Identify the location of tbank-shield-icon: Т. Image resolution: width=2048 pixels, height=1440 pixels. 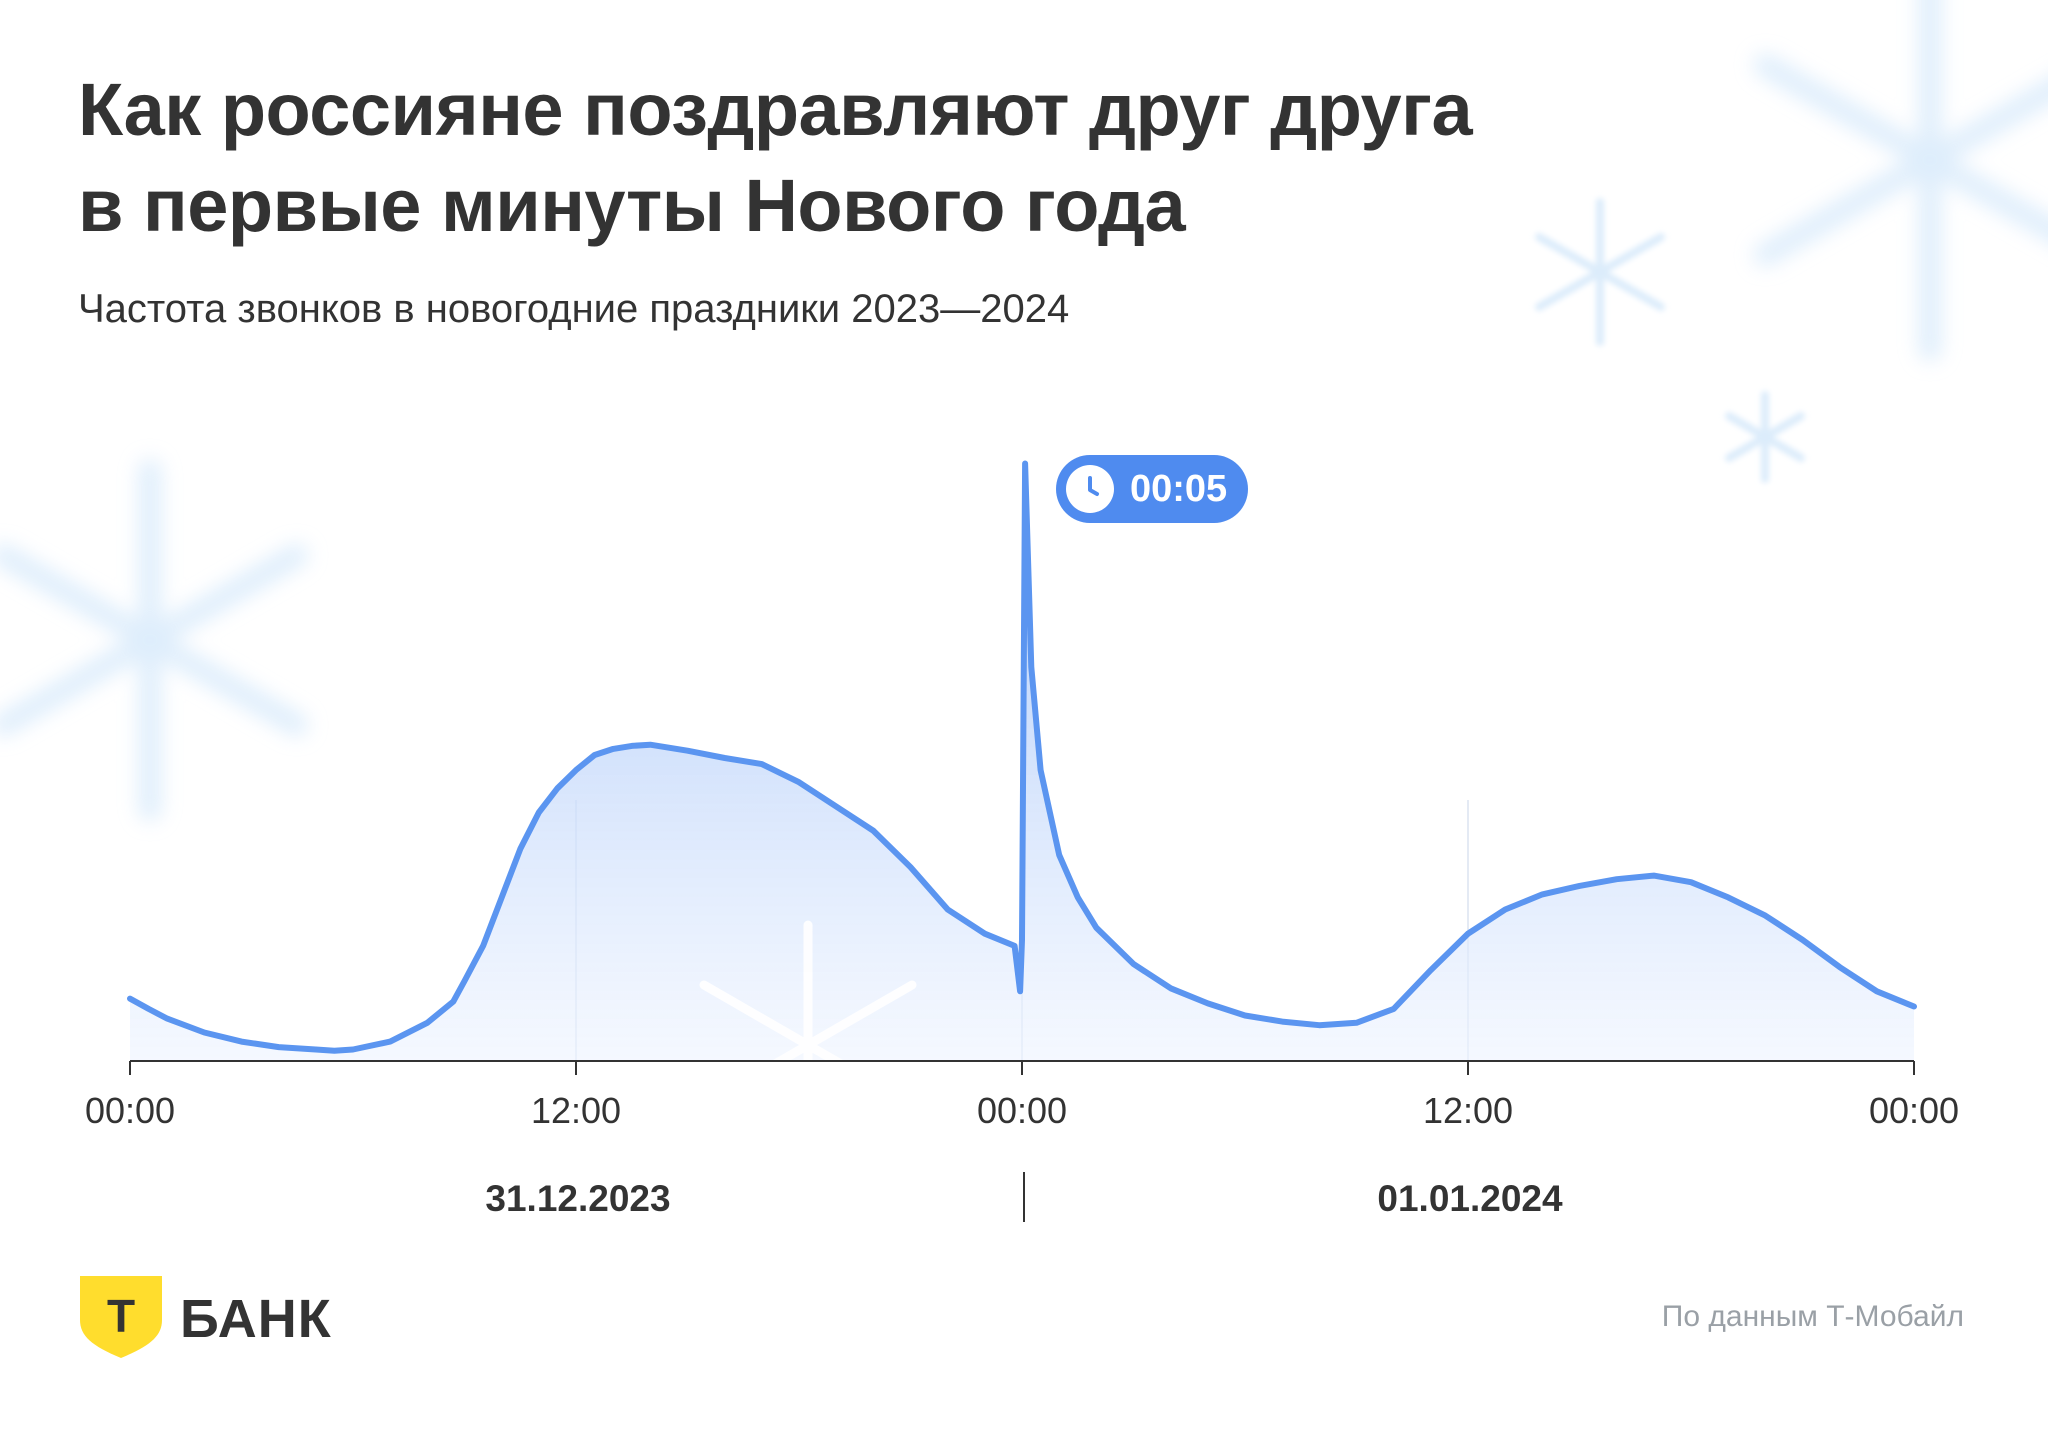
(121, 1317).